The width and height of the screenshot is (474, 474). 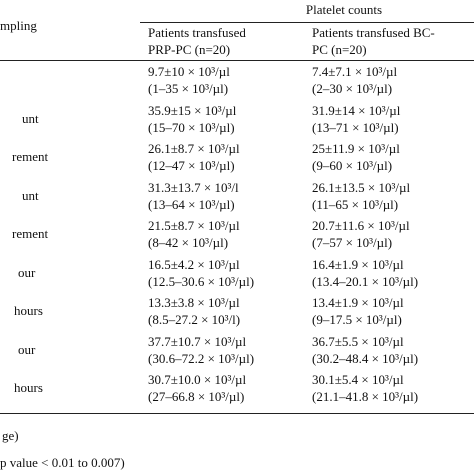 I want to click on cell-line: (30.6–72.2 × 10³/µl), so click(x=201, y=358).